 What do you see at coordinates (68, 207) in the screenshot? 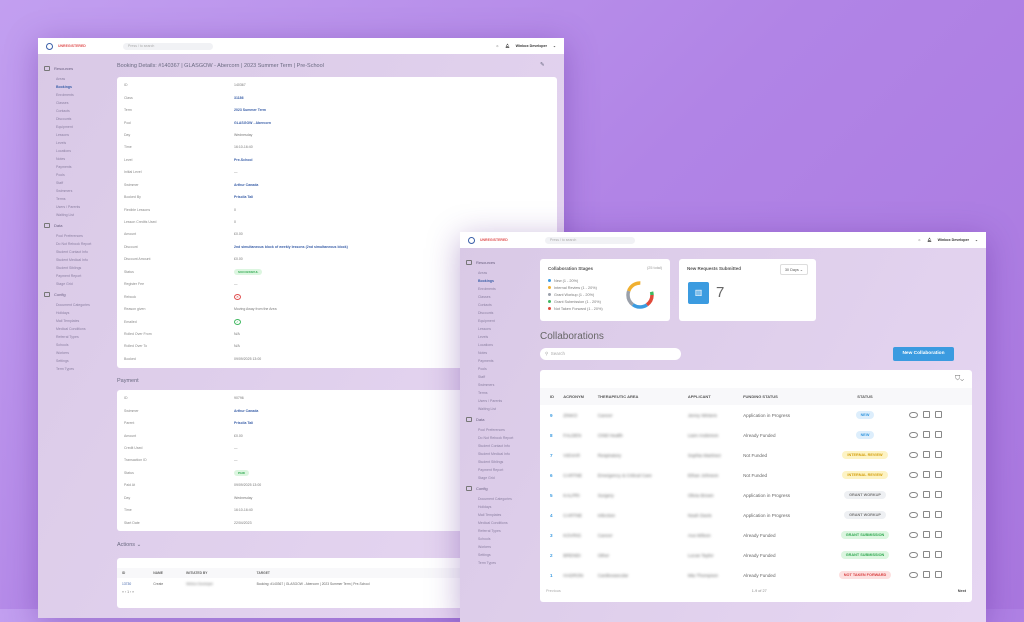
I see `sidebar-item: Users / Parents` at bounding box center [68, 207].